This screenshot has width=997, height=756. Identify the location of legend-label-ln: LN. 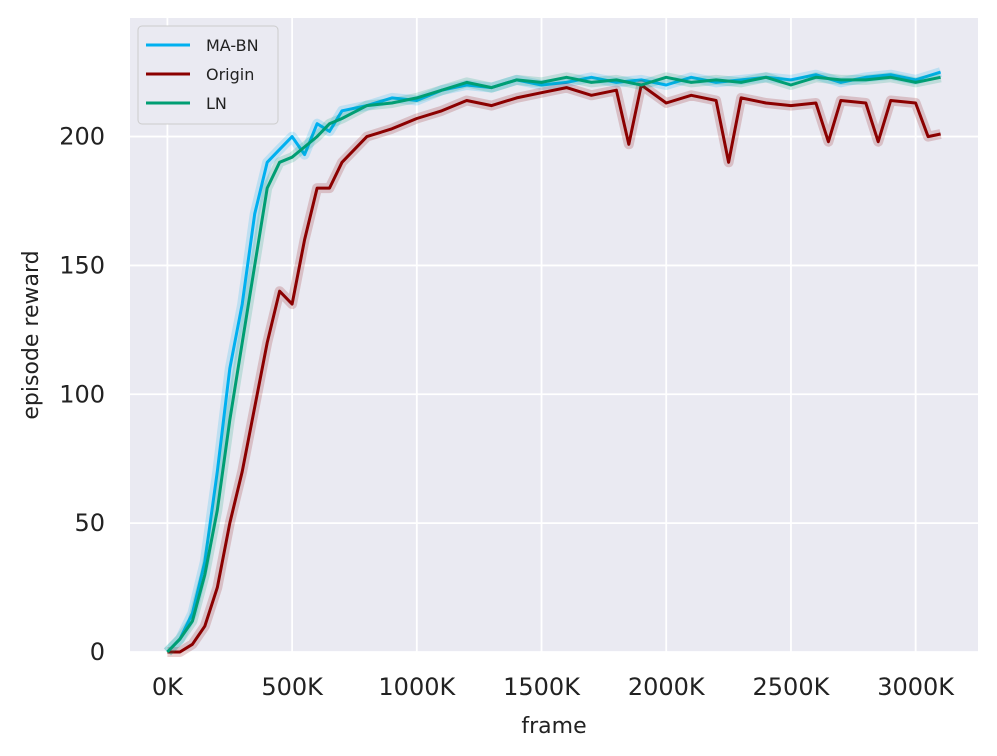
(216, 103).